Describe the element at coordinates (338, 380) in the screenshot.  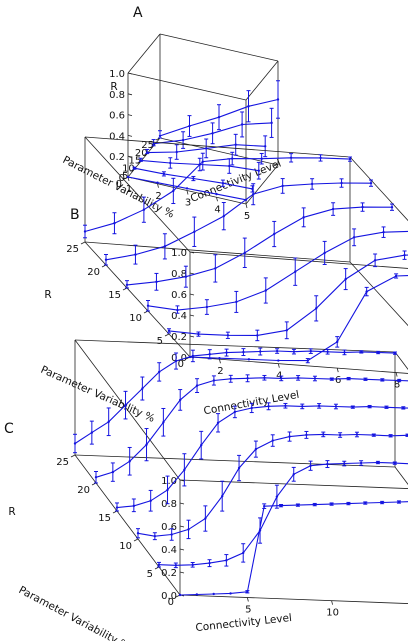
I see `x-tick-label: 6` at that location.